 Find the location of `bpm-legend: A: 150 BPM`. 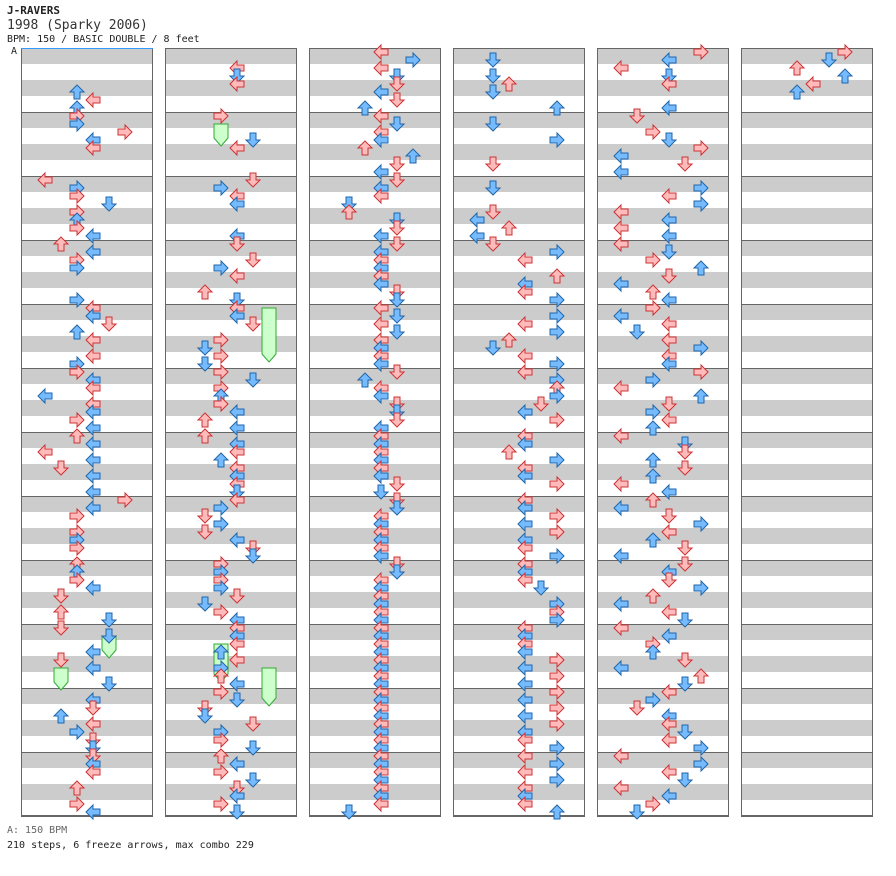

bpm-legend: A: 150 BPM is located at coordinates (37, 830).